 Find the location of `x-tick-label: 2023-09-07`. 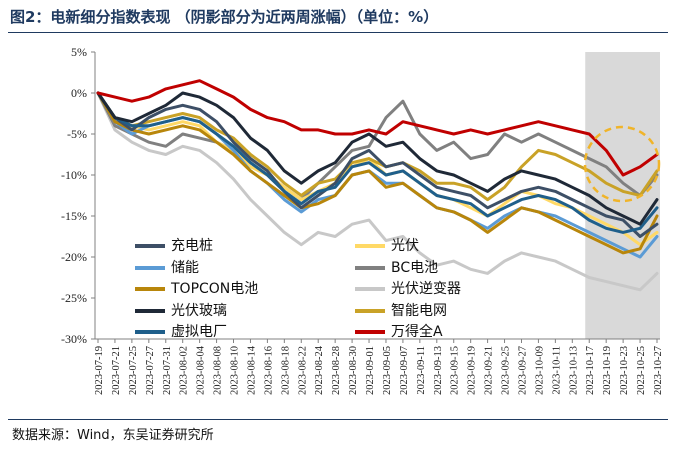

x-tick-label: 2023-09-07 is located at coordinates (404, 370).